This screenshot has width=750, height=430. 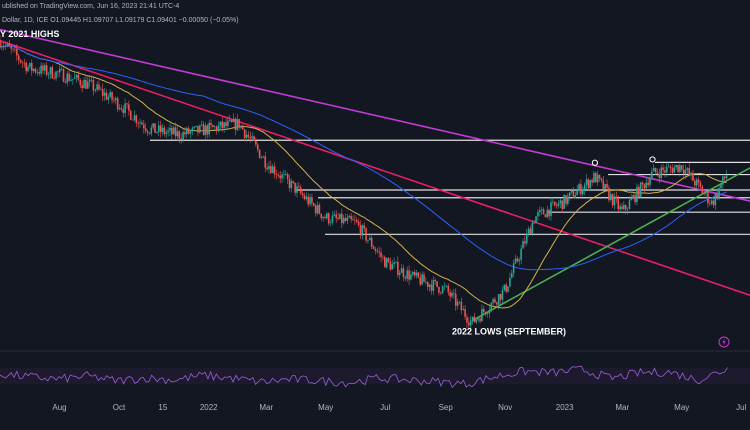 I want to click on x-tick-label: May, so click(x=681, y=407).